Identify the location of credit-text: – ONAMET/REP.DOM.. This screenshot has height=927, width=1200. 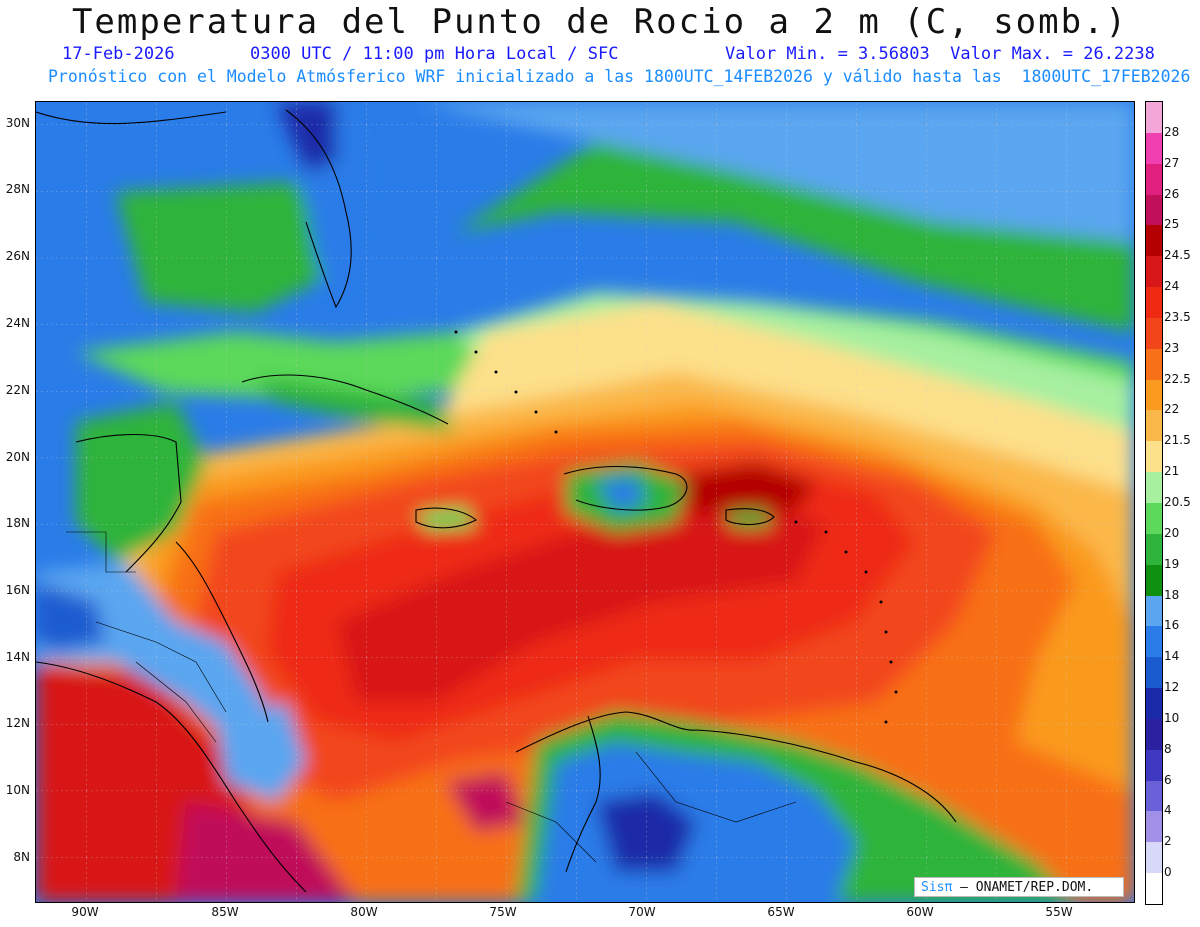
(1027, 887).